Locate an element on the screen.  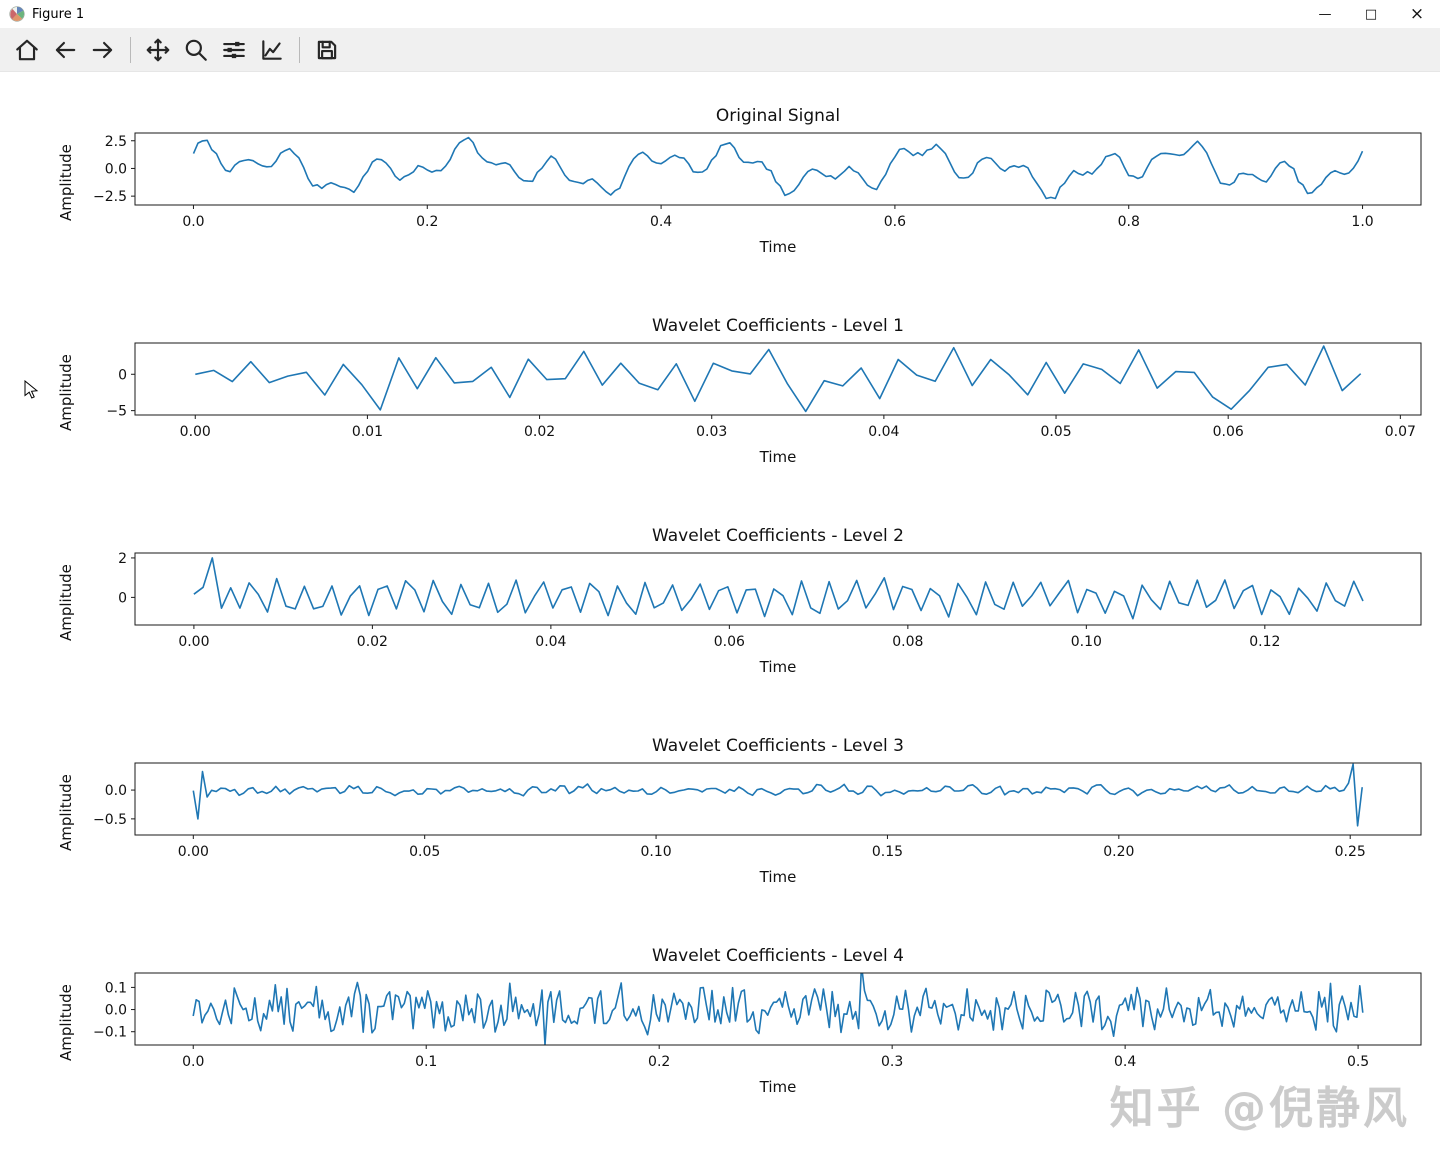
chart-title: Wavelet Coefficients - Level 4 is located at coordinates (778, 956).